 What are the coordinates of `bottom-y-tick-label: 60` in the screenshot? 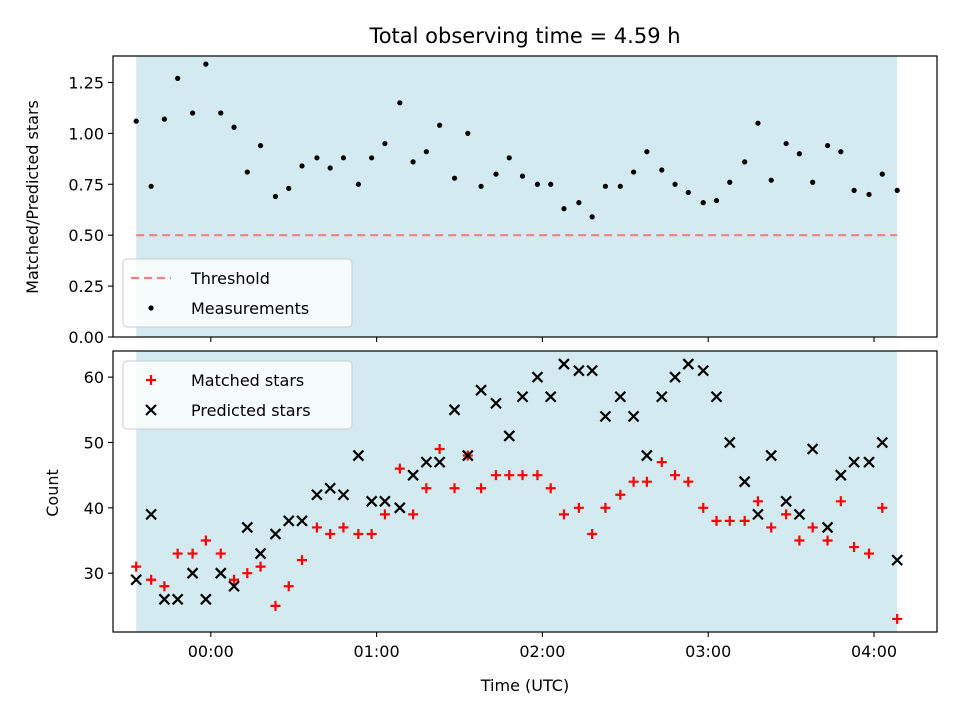 It's located at (94, 377).